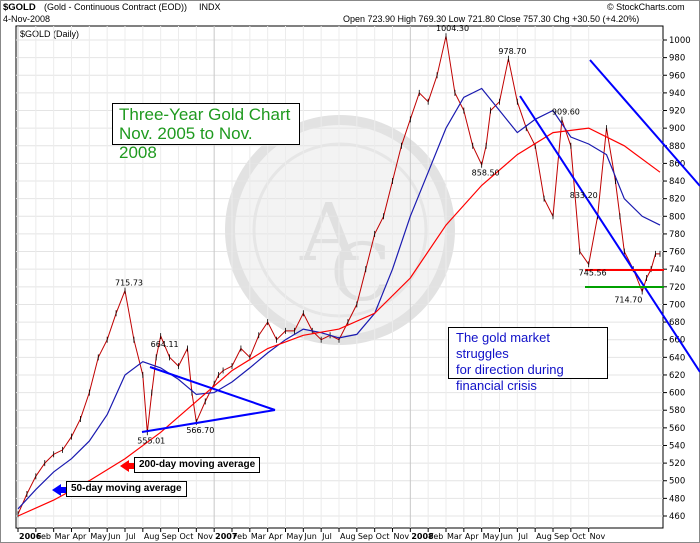 This screenshot has width=700, height=543. Describe the element at coordinates (197, 465) in the screenshot. I see `ma200-label: 200-day moving average` at that location.